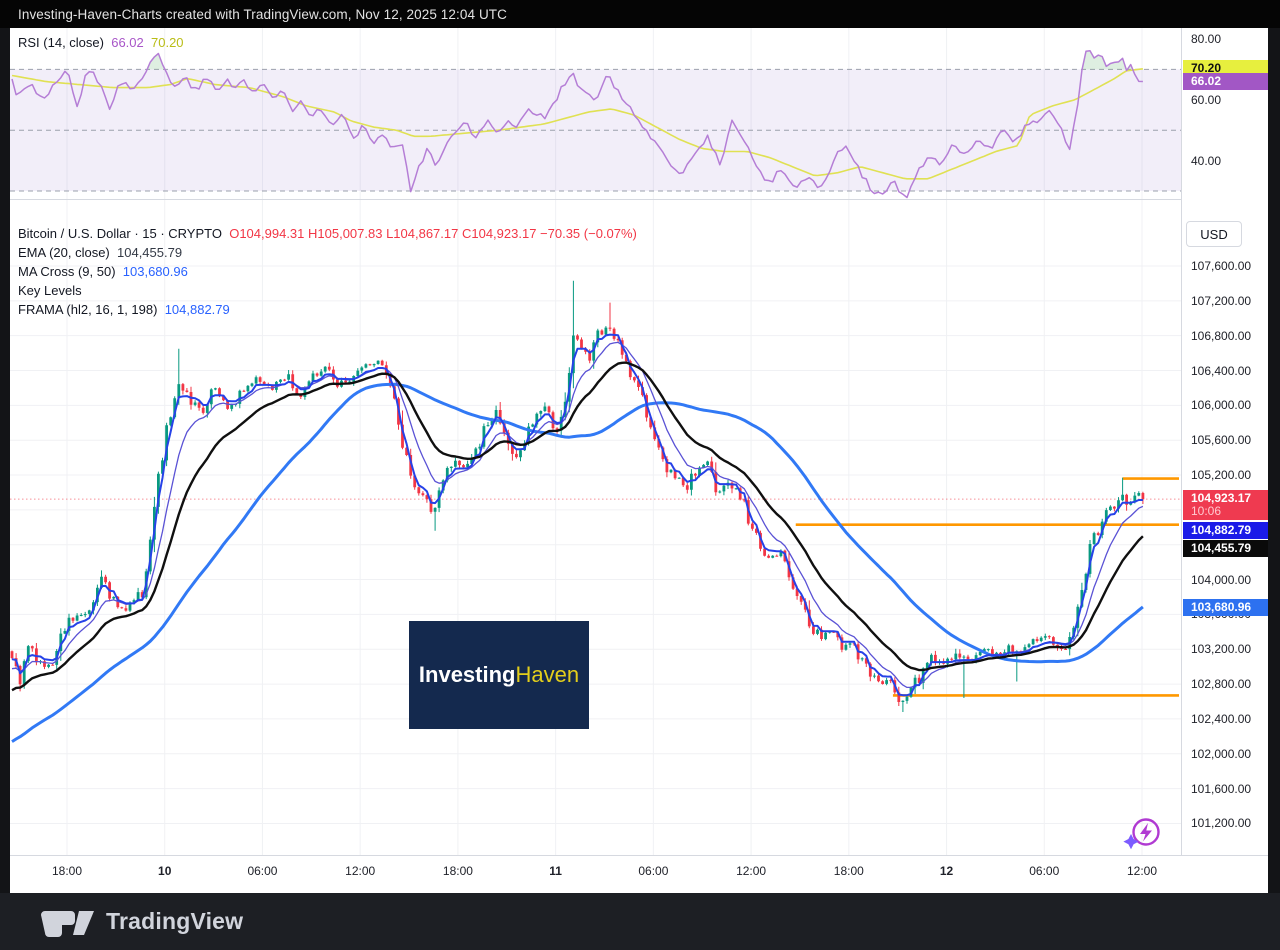 This screenshot has height=950, width=1280. What do you see at coordinates (1221, 788) in the screenshot?
I see `price-tick-label: 101,600.00` at bounding box center [1221, 788].